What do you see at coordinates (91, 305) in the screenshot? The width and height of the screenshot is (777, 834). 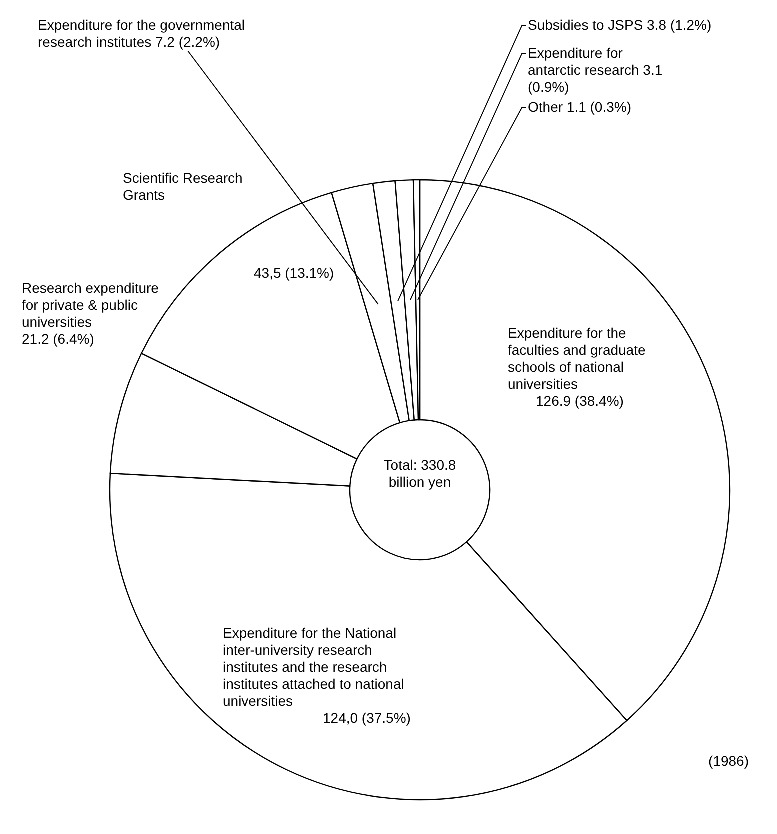 I see `slice-label: Research expenditure for private & public universities` at bounding box center [91, 305].